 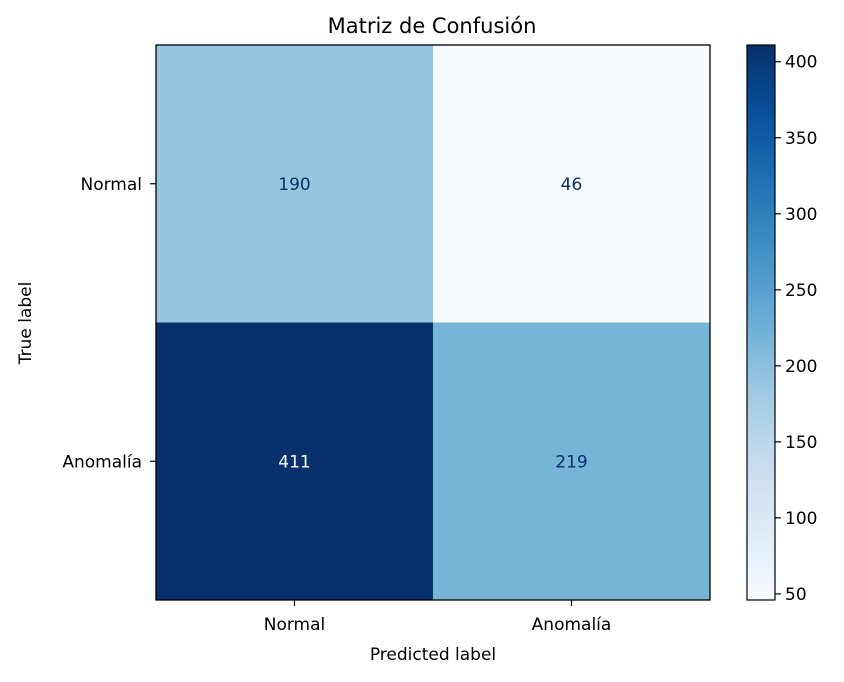 I want to click on colorbar-tick-label: 150, so click(x=801, y=443).